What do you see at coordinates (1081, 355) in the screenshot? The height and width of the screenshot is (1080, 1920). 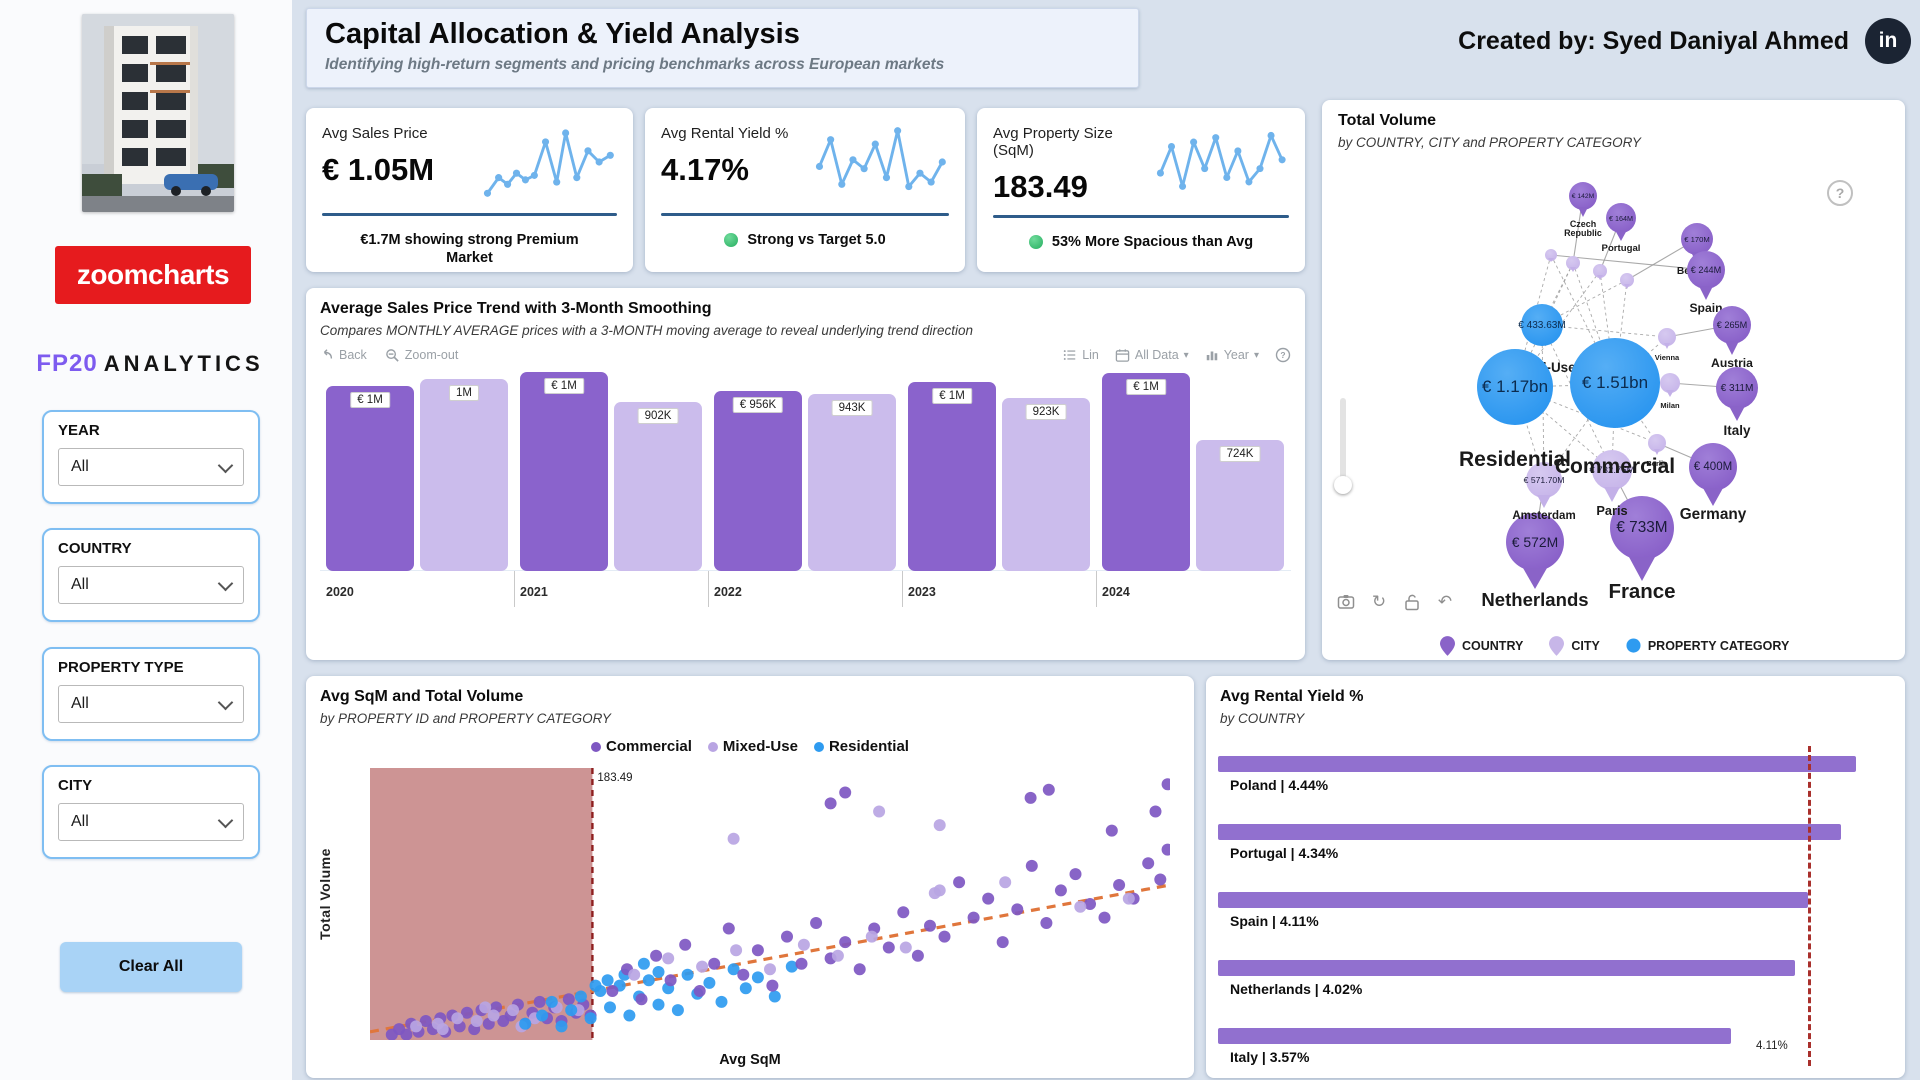 I see `linear-scale-button: Lin` at bounding box center [1081, 355].